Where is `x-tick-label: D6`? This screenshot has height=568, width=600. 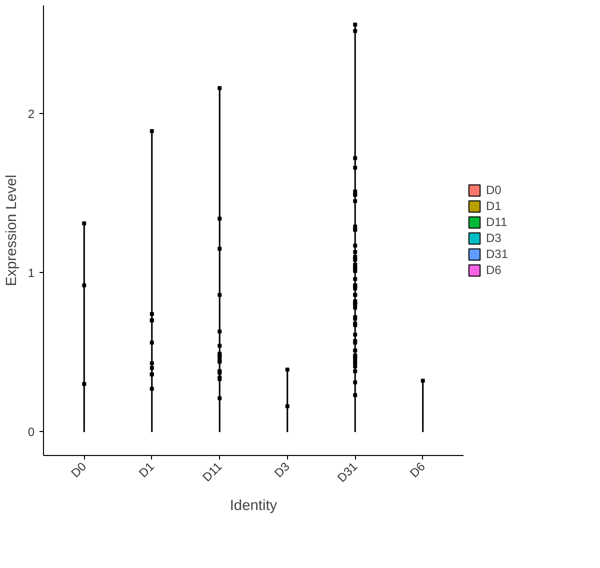 x-tick-label: D6 is located at coordinates (417, 469).